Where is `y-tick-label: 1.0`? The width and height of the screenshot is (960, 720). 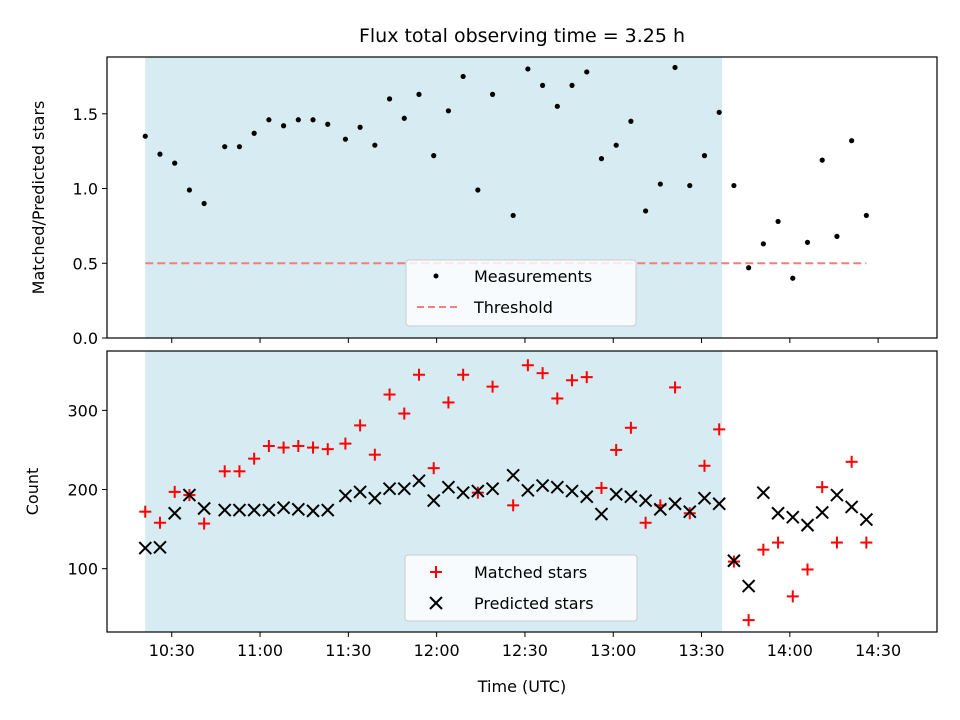
y-tick-label: 1.0 is located at coordinates (85, 189).